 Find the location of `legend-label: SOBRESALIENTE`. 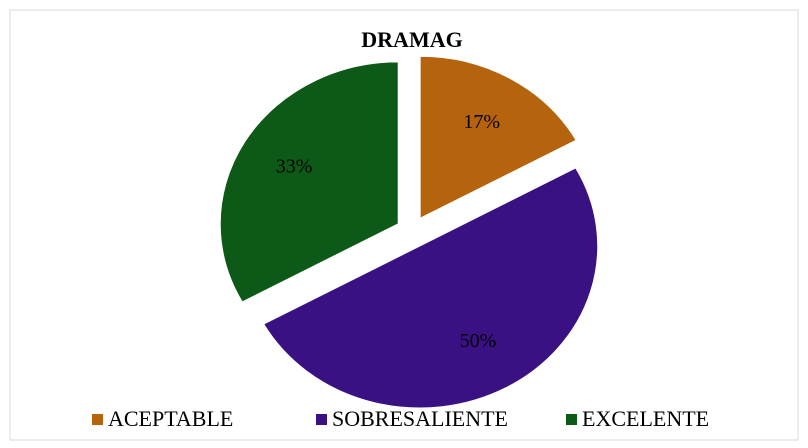

legend-label: SOBRESALIENTE is located at coordinates (420, 418).